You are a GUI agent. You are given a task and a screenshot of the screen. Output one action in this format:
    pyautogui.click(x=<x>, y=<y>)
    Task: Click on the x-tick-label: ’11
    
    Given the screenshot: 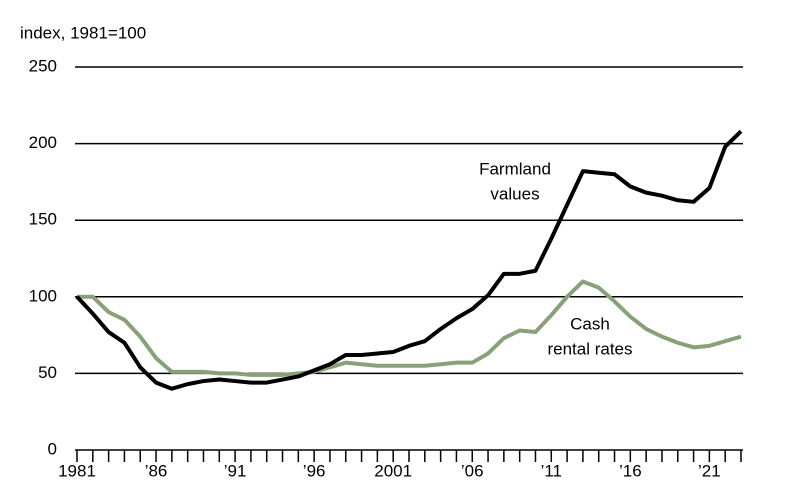 What is the action you would take?
    pyautogui.click(x=551, y=470)
    